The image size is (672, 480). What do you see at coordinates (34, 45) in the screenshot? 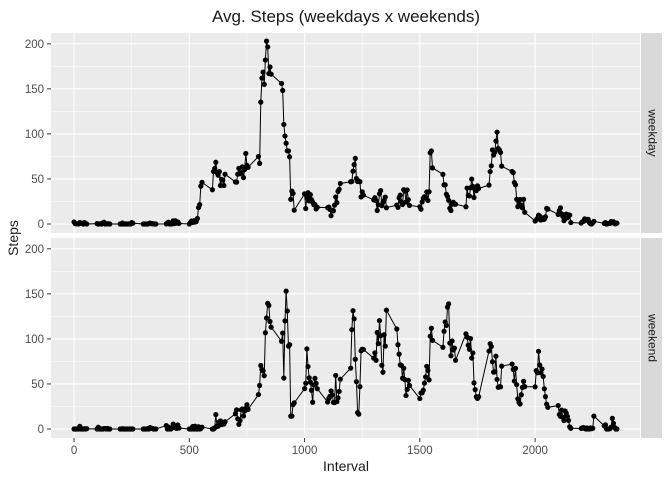
I see `y-tick-label: 200` at bounding box center [34, 45].